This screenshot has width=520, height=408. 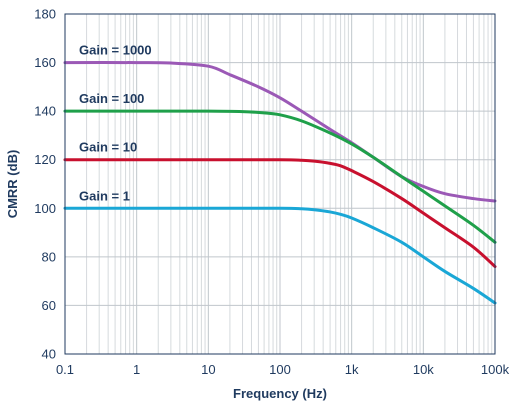 What do you see at coordinates (495, 369) in the screenshot?
I see `x-tick-label: 100k` at bounding box center [495, 369].